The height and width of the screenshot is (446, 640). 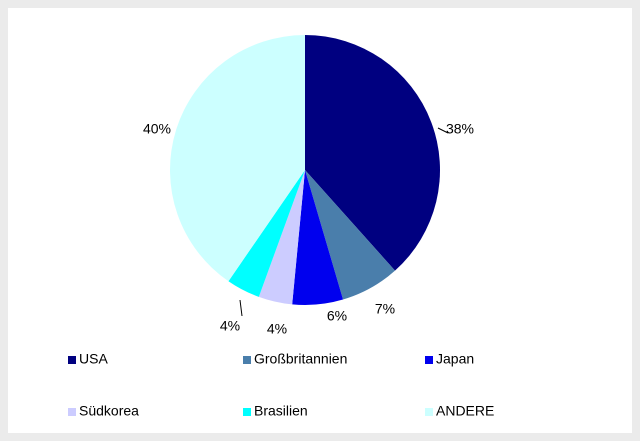 What do you see at coordinates (281, 411) in the screenshot?
I see `legend-label: Brasilien` at bounding box center [281, 411].